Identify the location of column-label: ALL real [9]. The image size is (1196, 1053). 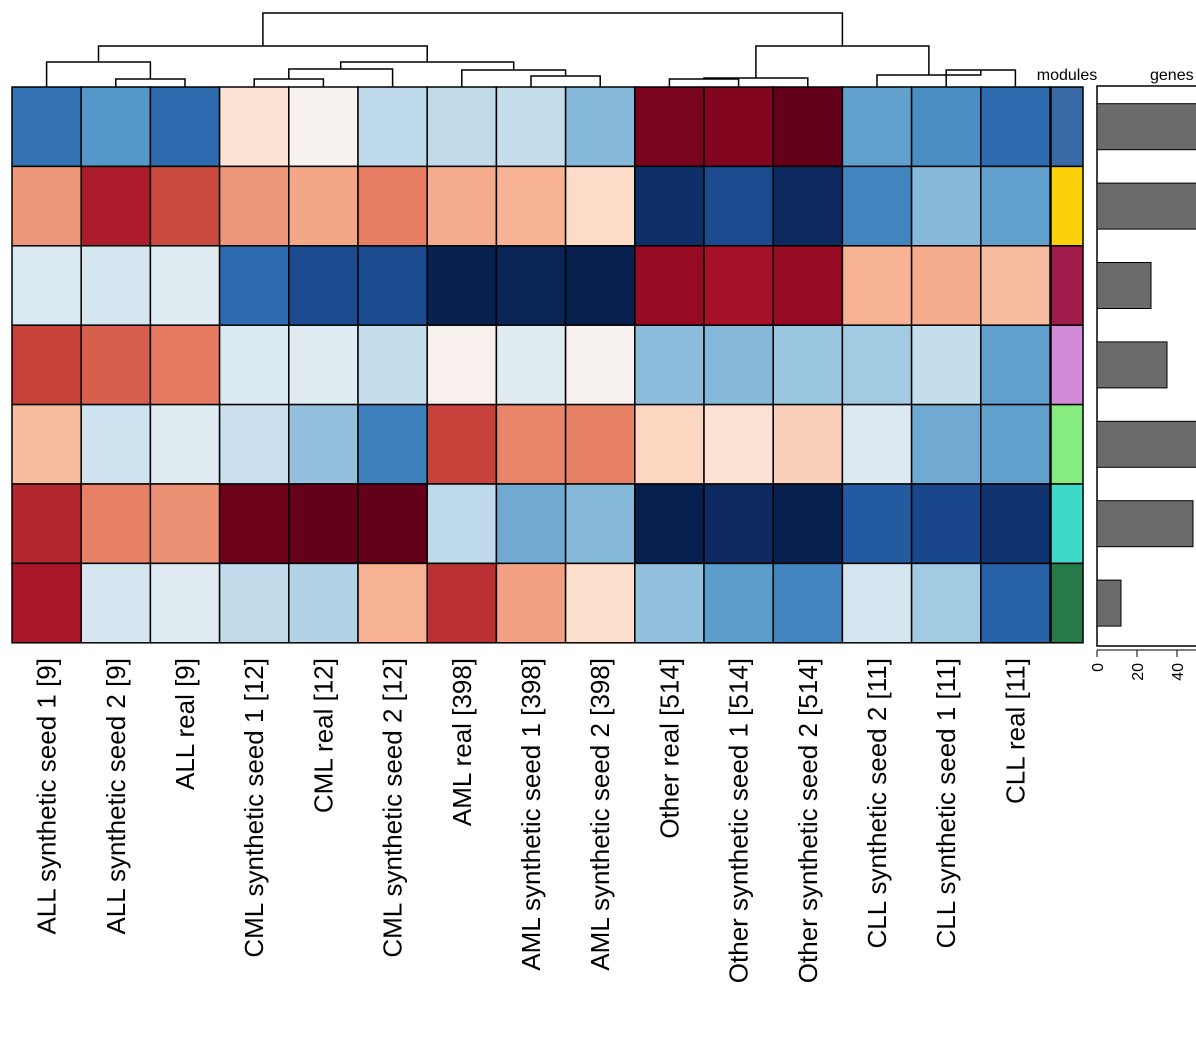
(185, 724).